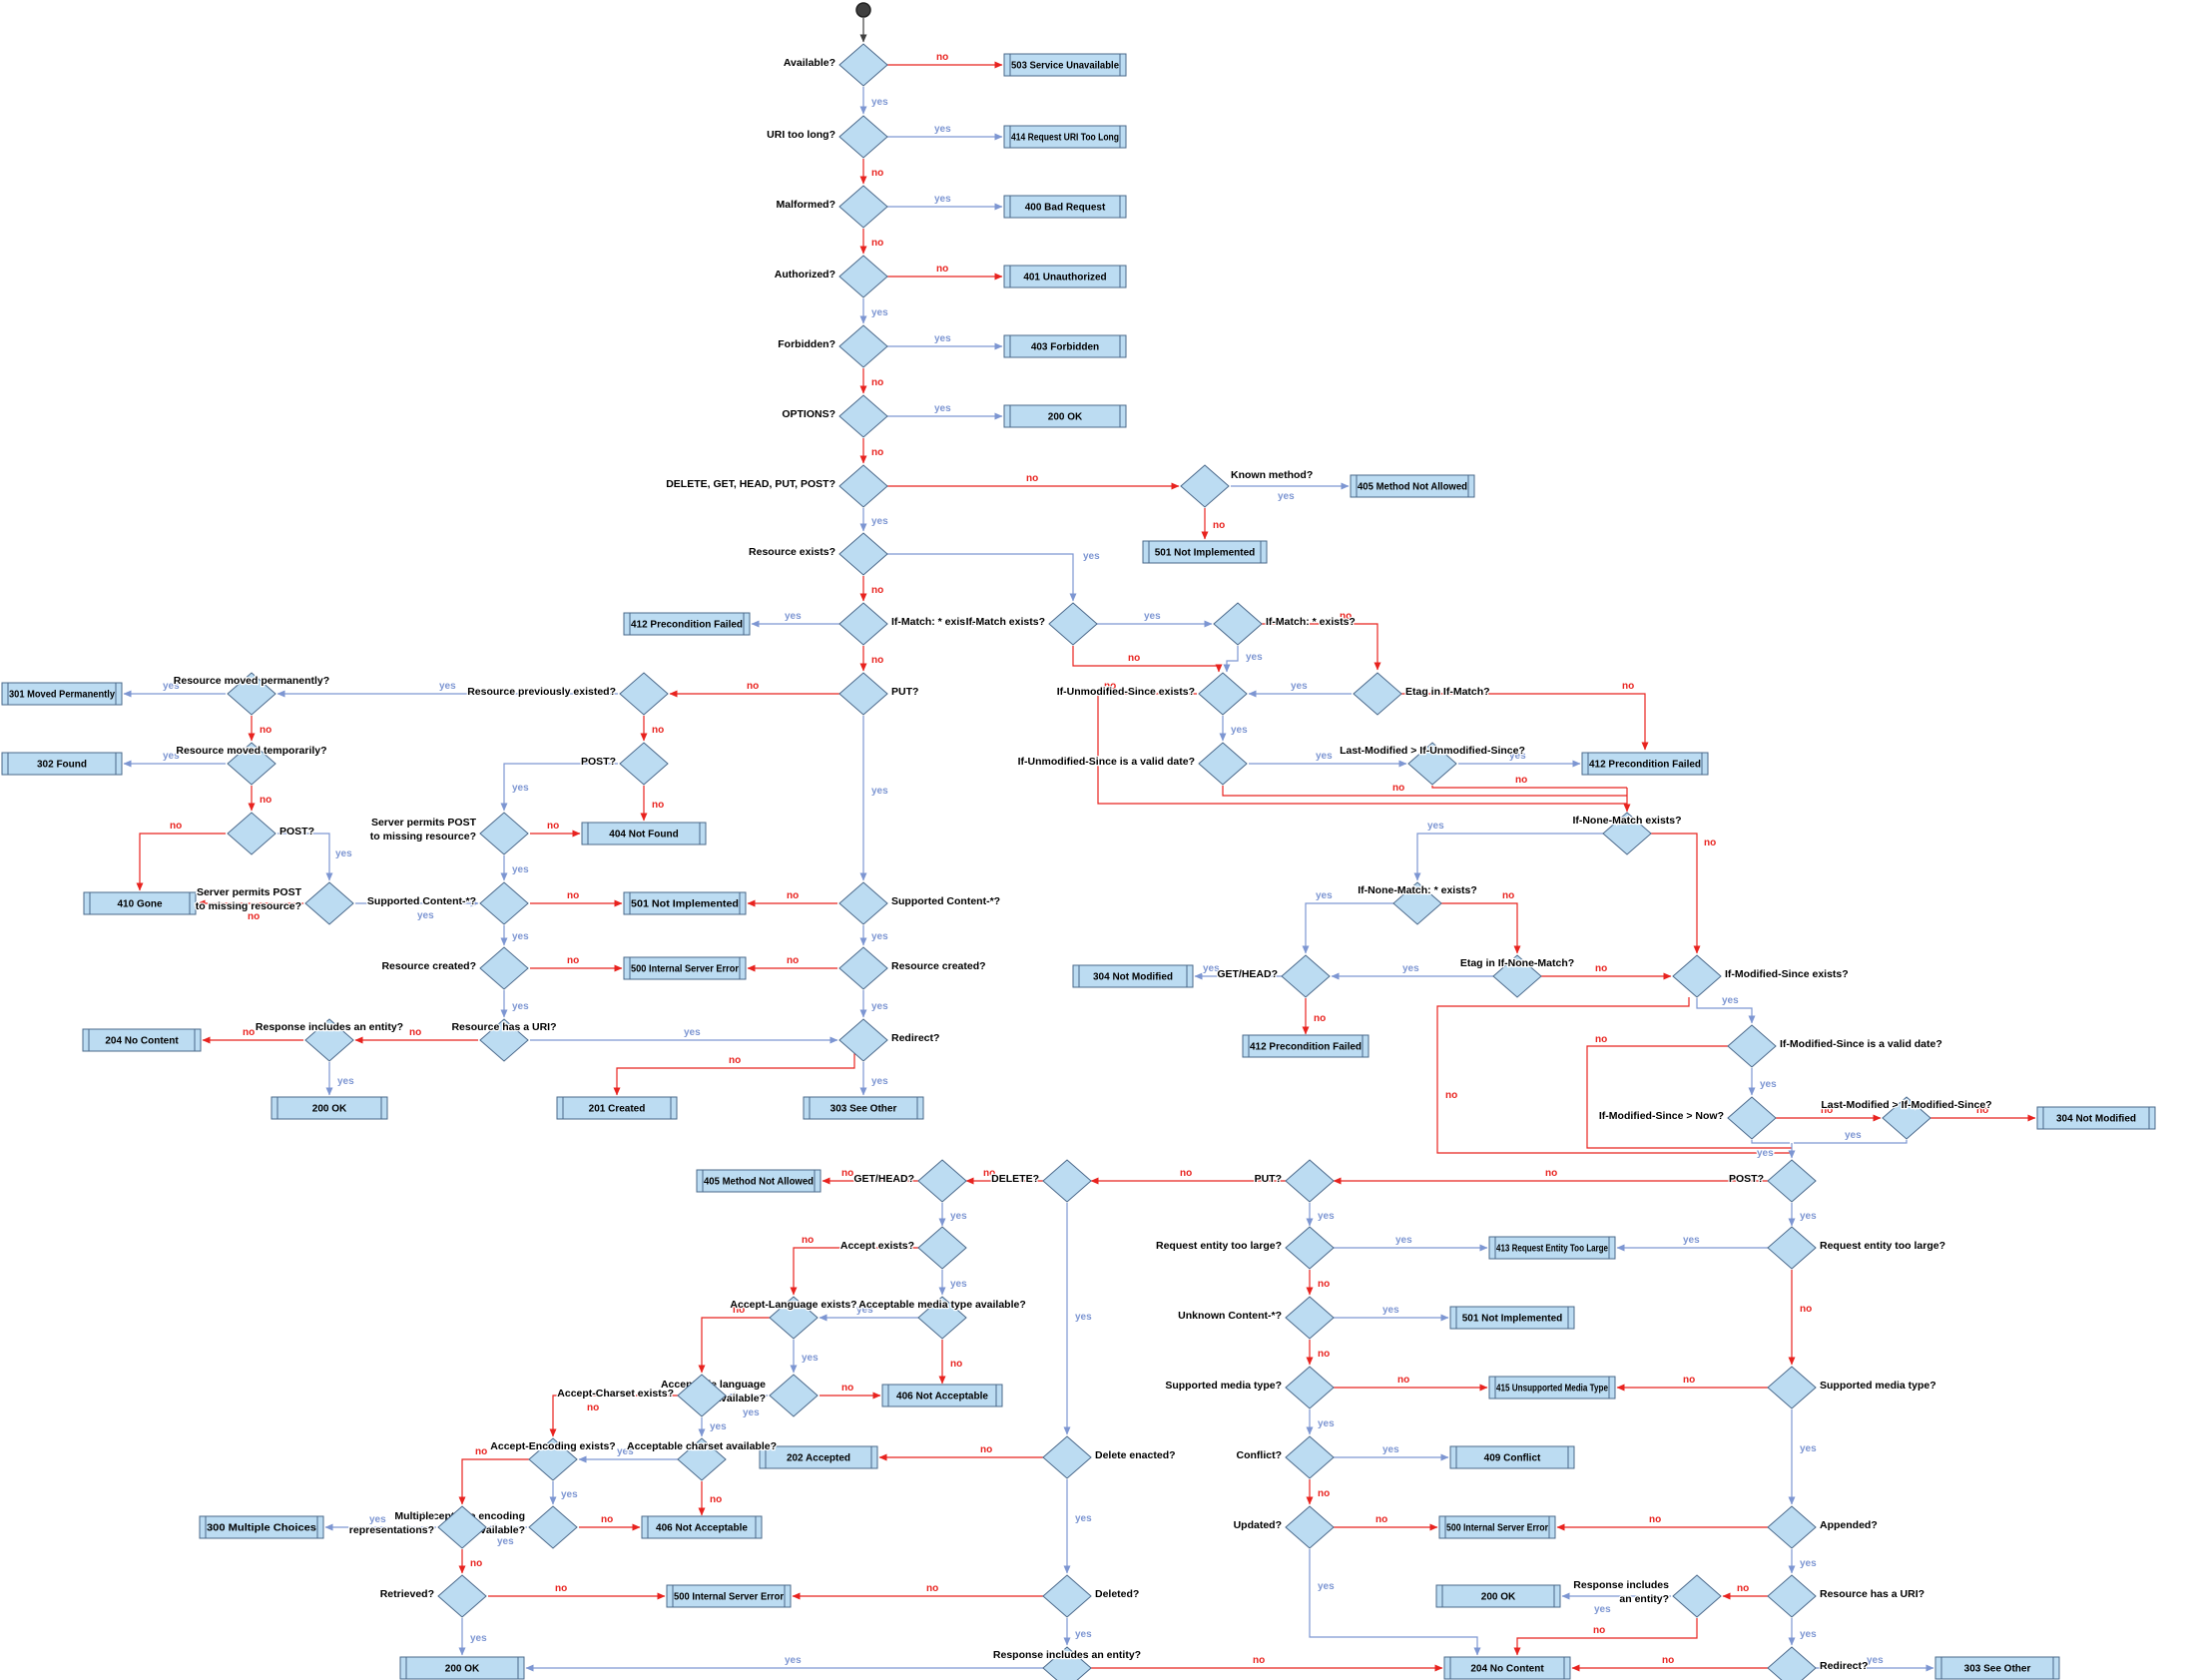  What do you see at coordinates (942, 1397) in the screenshot?
I see `status-label-406-a: 406 Not Acceptable` at bounding box center [942, 1397].